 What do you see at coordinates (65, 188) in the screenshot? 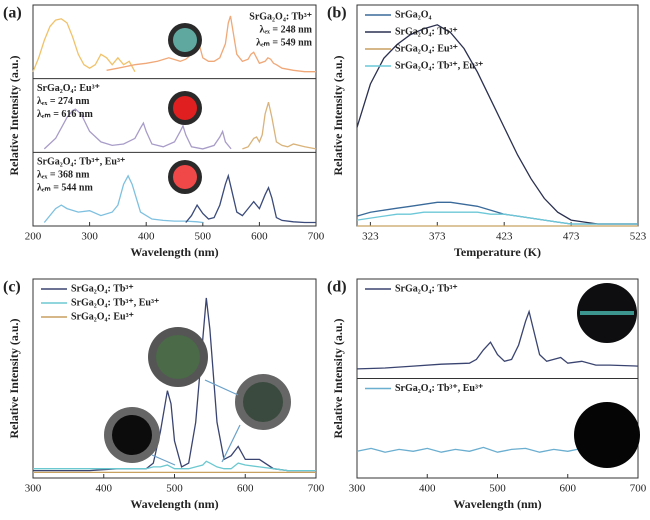
I see `annotation: λₑₘ = 544 nm` at bounding box center [65, 188].